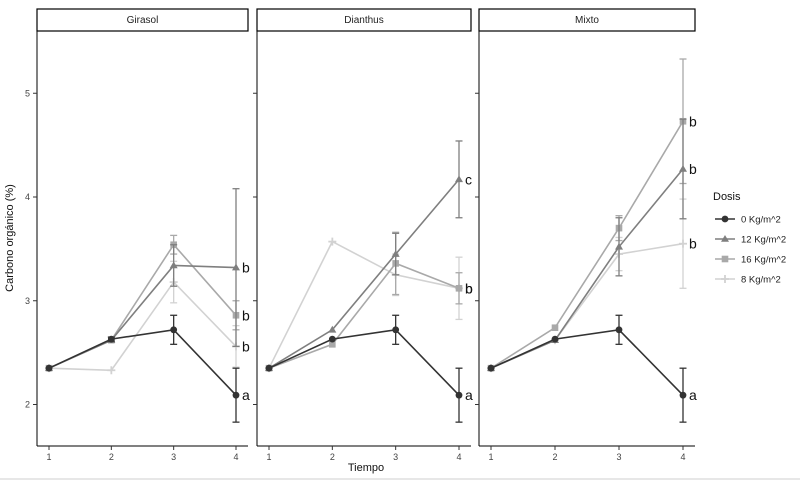  I want to click on y-tick-label: 2, so click(27, 405).